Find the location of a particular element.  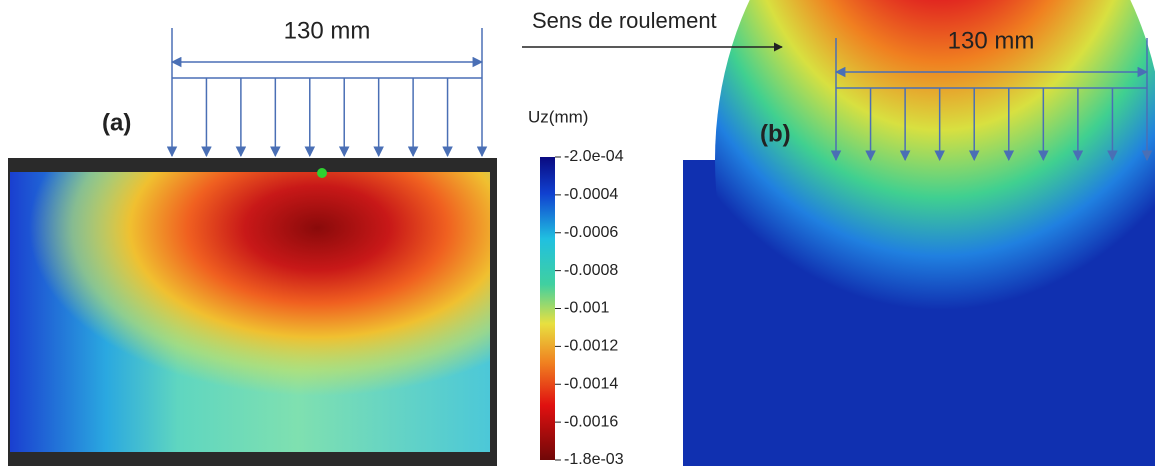

colorbar-title: Uz(mm) is located at coordinates (558, 116).